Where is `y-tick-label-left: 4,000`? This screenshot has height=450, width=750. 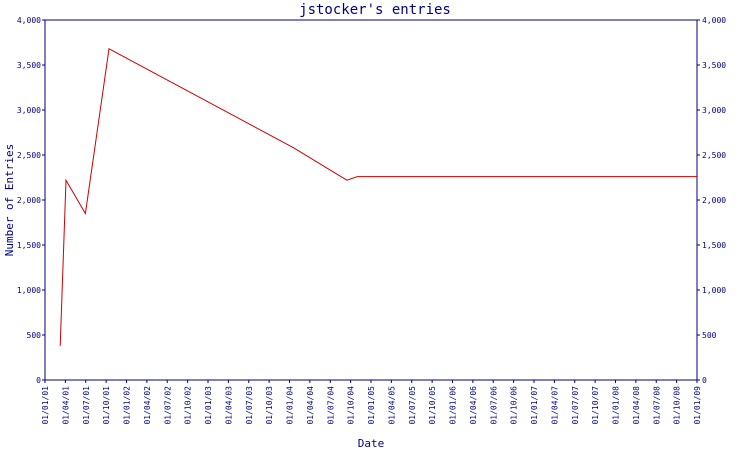
y-tick-label-left: 4,000 is located at coordinates (29, 20).